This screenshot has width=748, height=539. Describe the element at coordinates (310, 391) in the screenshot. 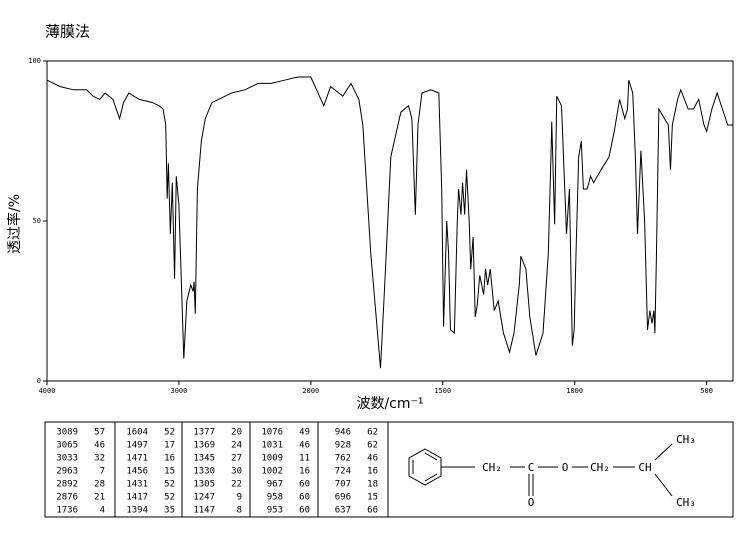

I see `x-tick-label: 2000` at that location.